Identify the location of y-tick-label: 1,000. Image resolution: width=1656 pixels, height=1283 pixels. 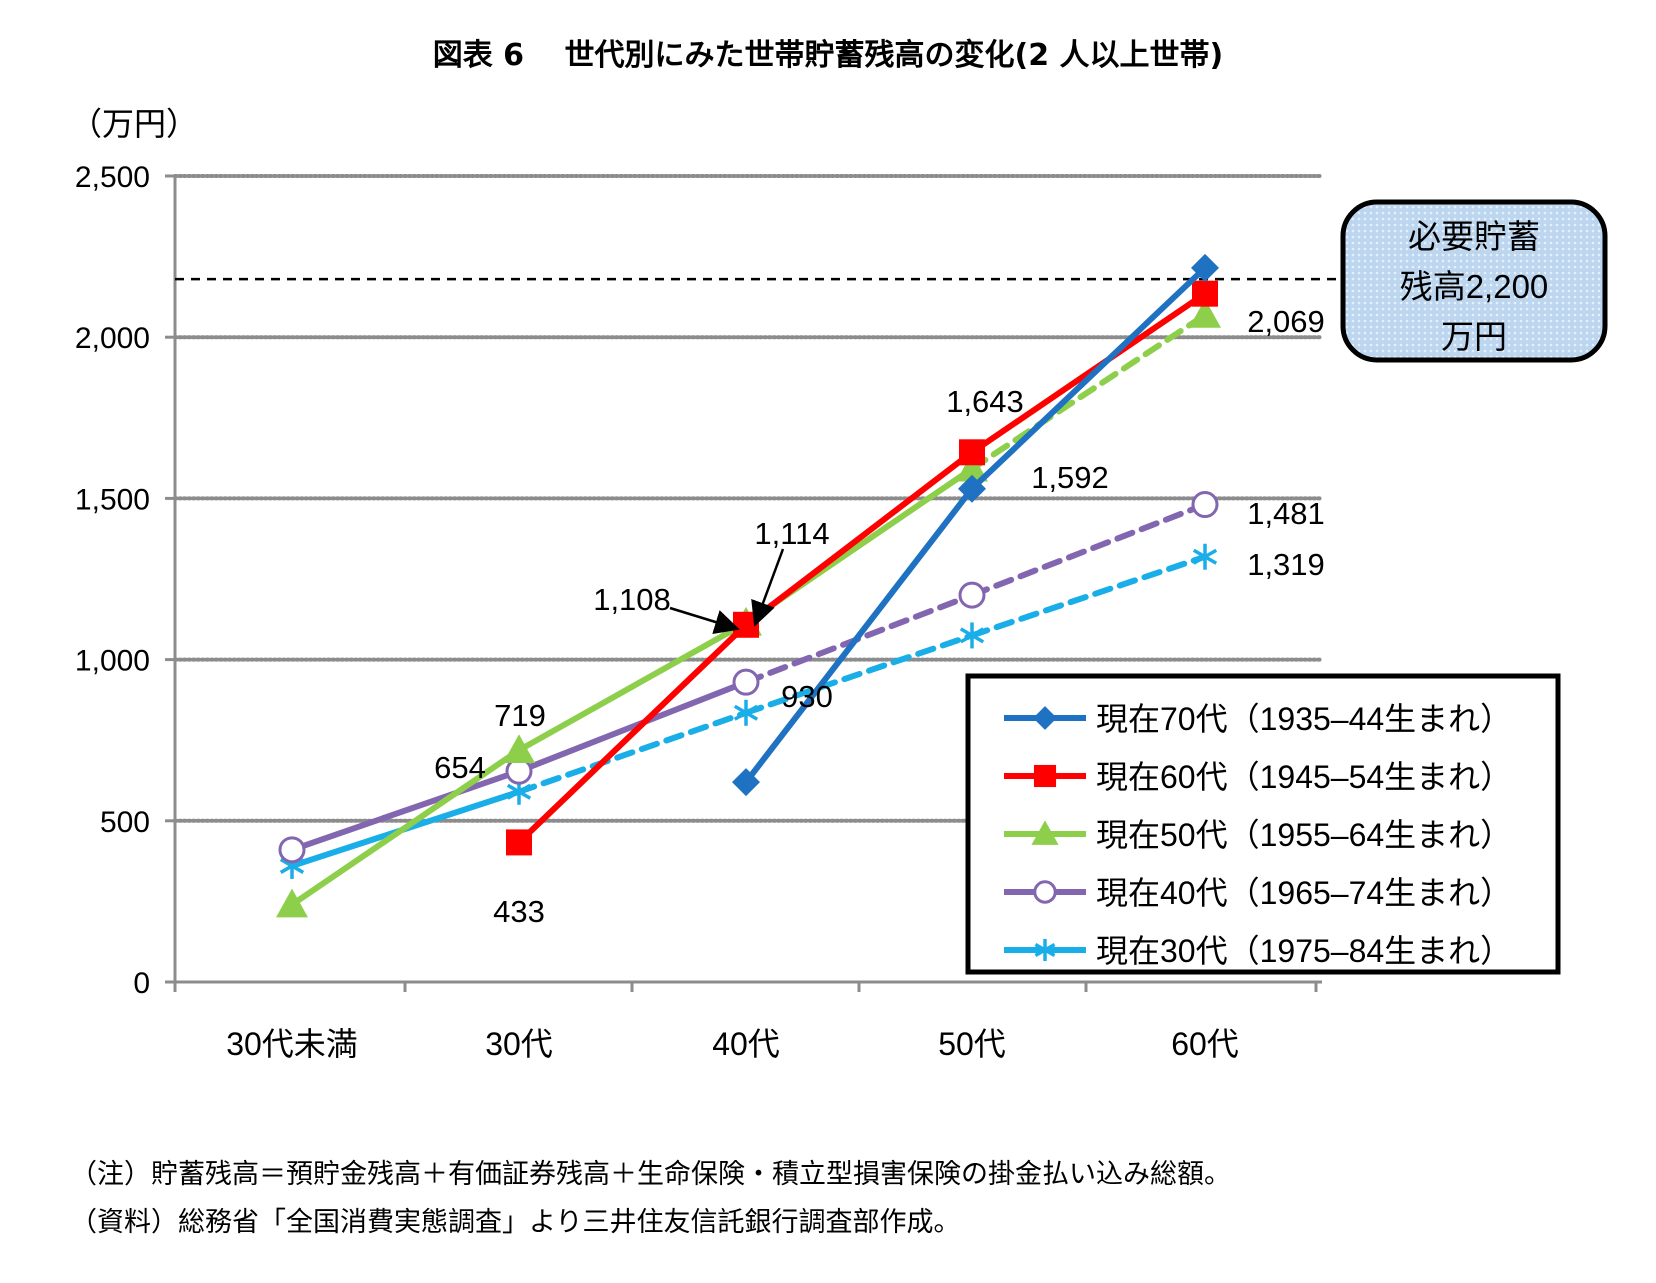
(112, 661).